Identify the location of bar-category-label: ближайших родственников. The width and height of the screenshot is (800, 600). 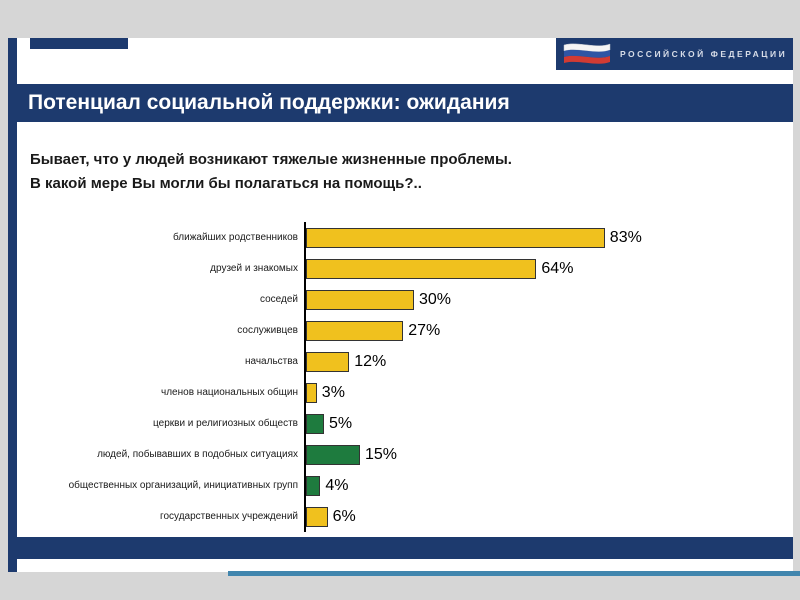
(235, 237).